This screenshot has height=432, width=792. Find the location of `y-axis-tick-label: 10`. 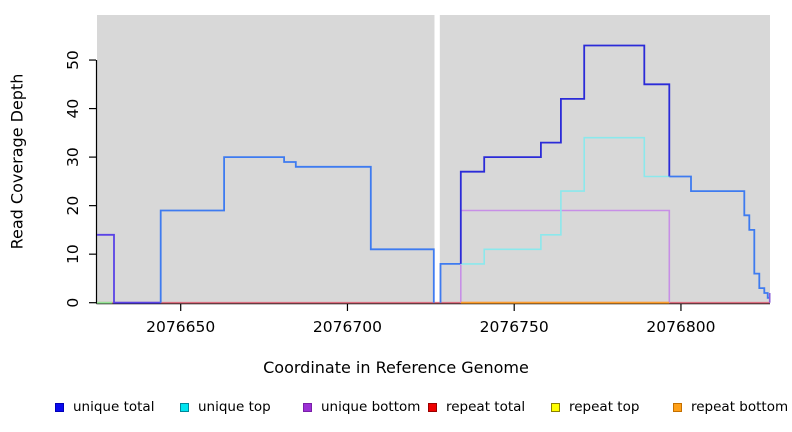

y-axis-tick-label: 10 is located at coordinates (73, 254).